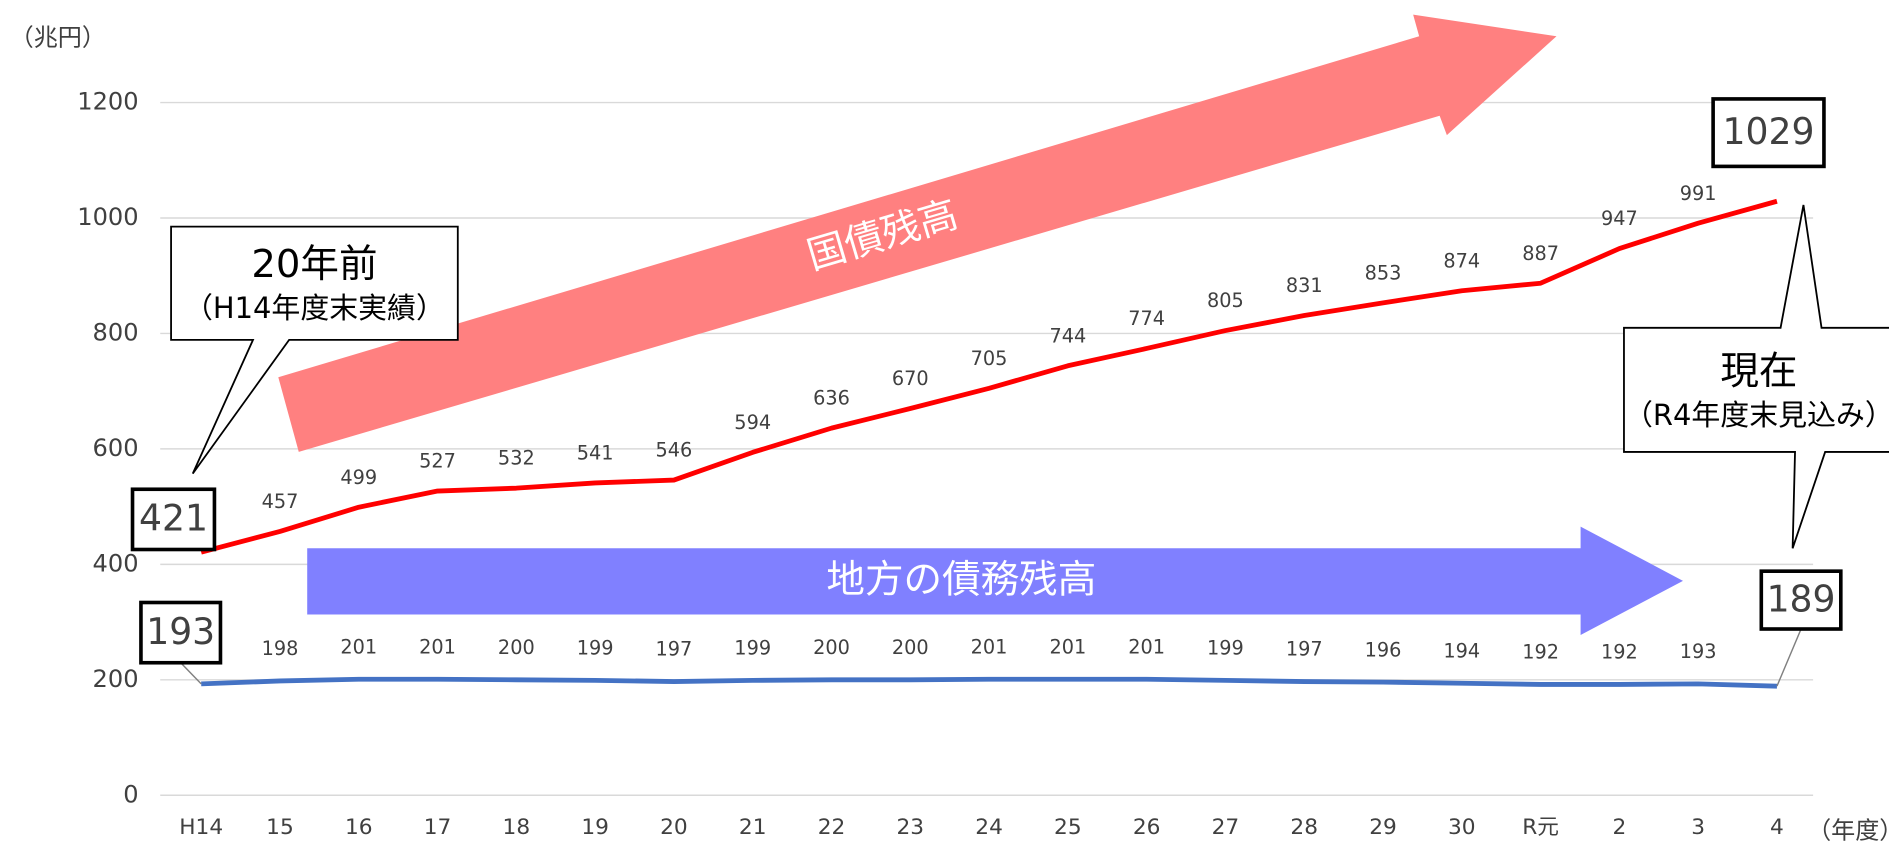 The image size is (1889, 850). What do you see at coordinates (674, 827) in the screenshot?
I see `x-tick-label: 20` at bounding box center [674, 827].